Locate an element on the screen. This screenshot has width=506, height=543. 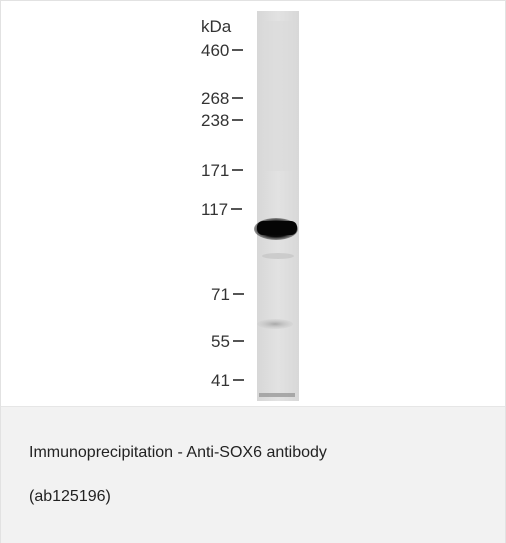
marker-label: 55 is located at coordinates (220, 341).